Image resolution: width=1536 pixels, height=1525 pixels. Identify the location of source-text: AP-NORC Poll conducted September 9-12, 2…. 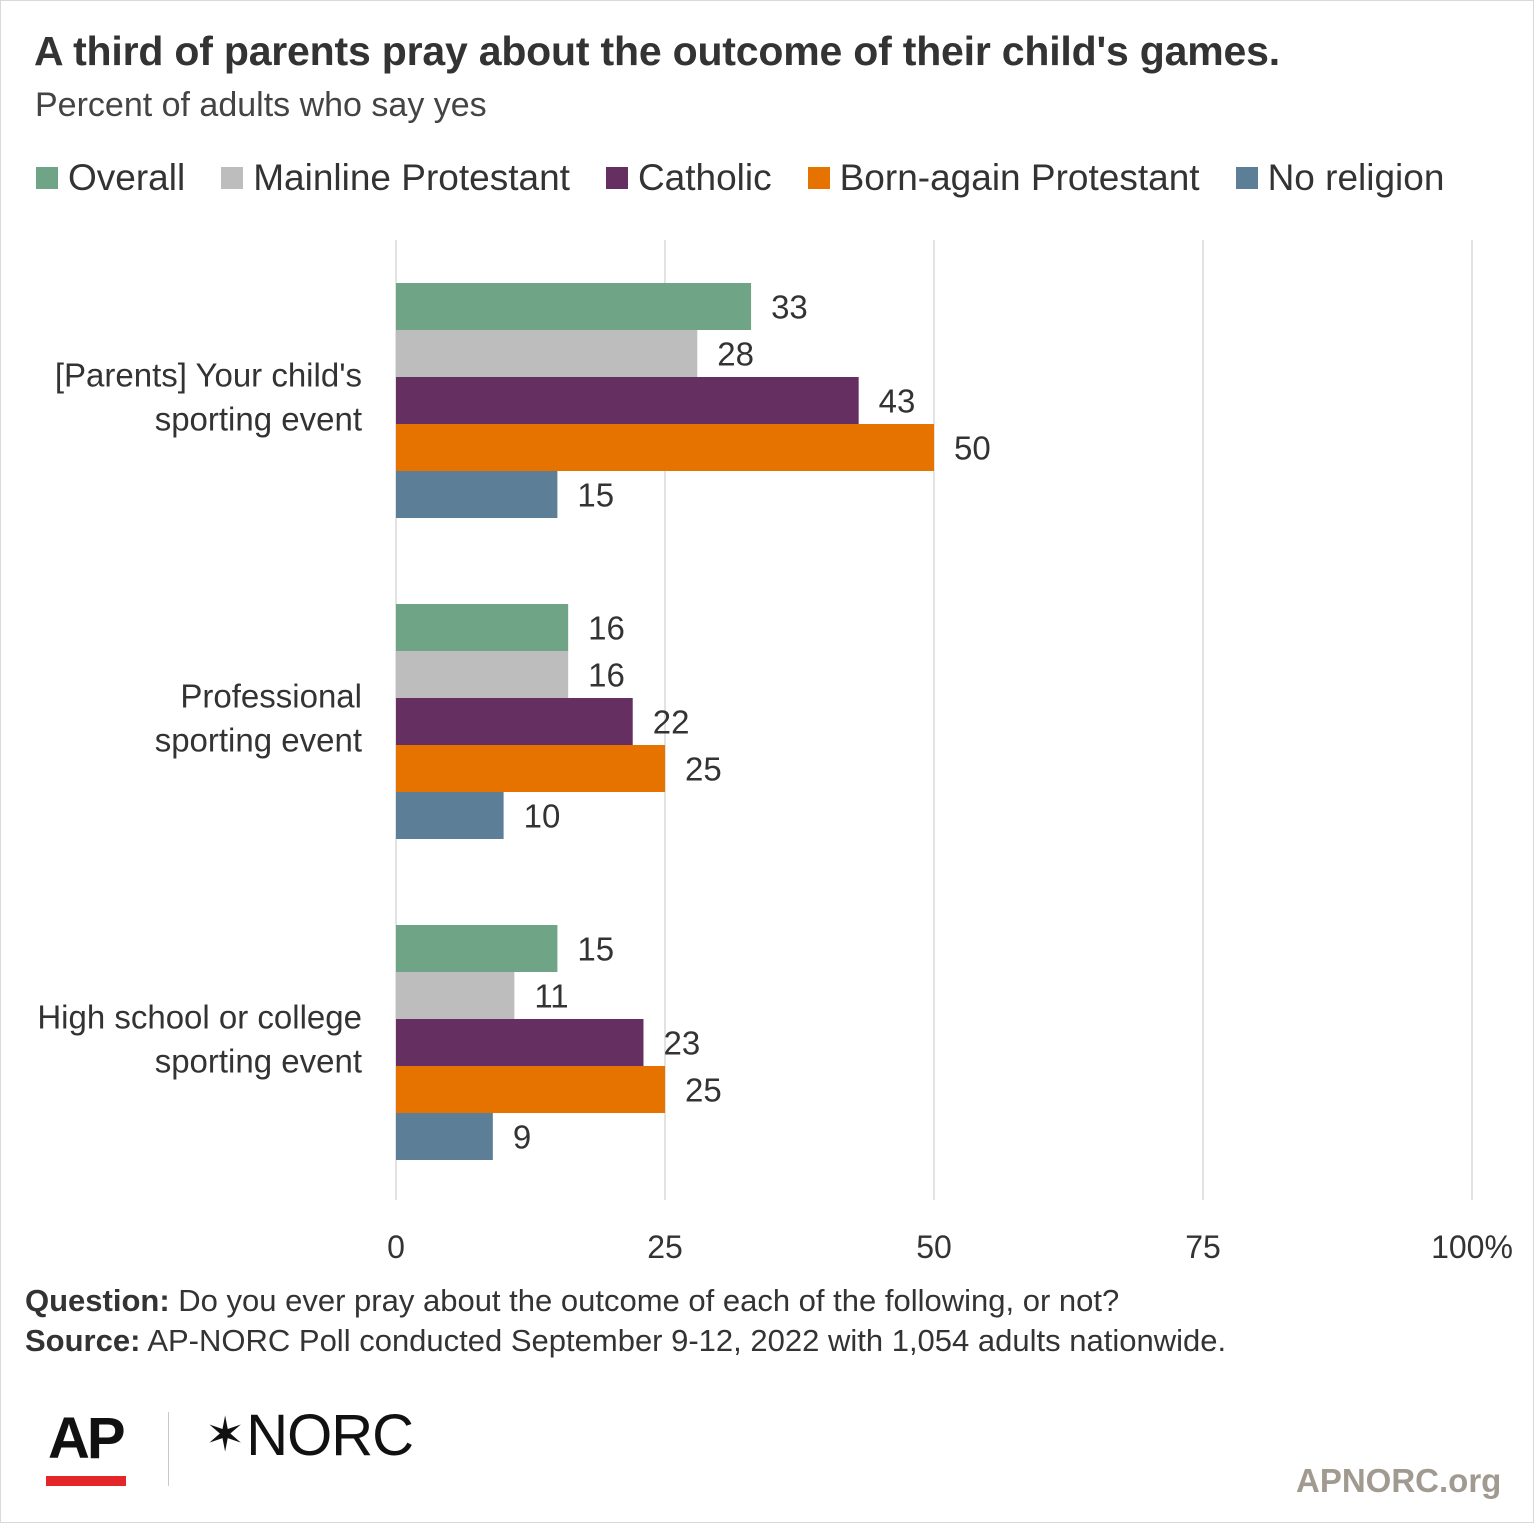
(687, 1340).